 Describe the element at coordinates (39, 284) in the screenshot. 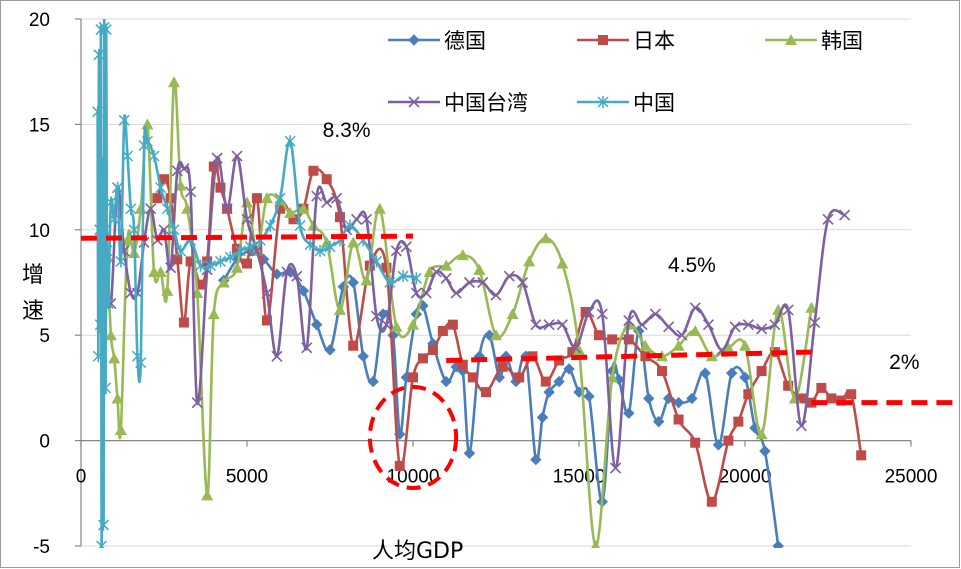

I see `y-tick-labels: 20 15 10 5 0 -5` at that location.